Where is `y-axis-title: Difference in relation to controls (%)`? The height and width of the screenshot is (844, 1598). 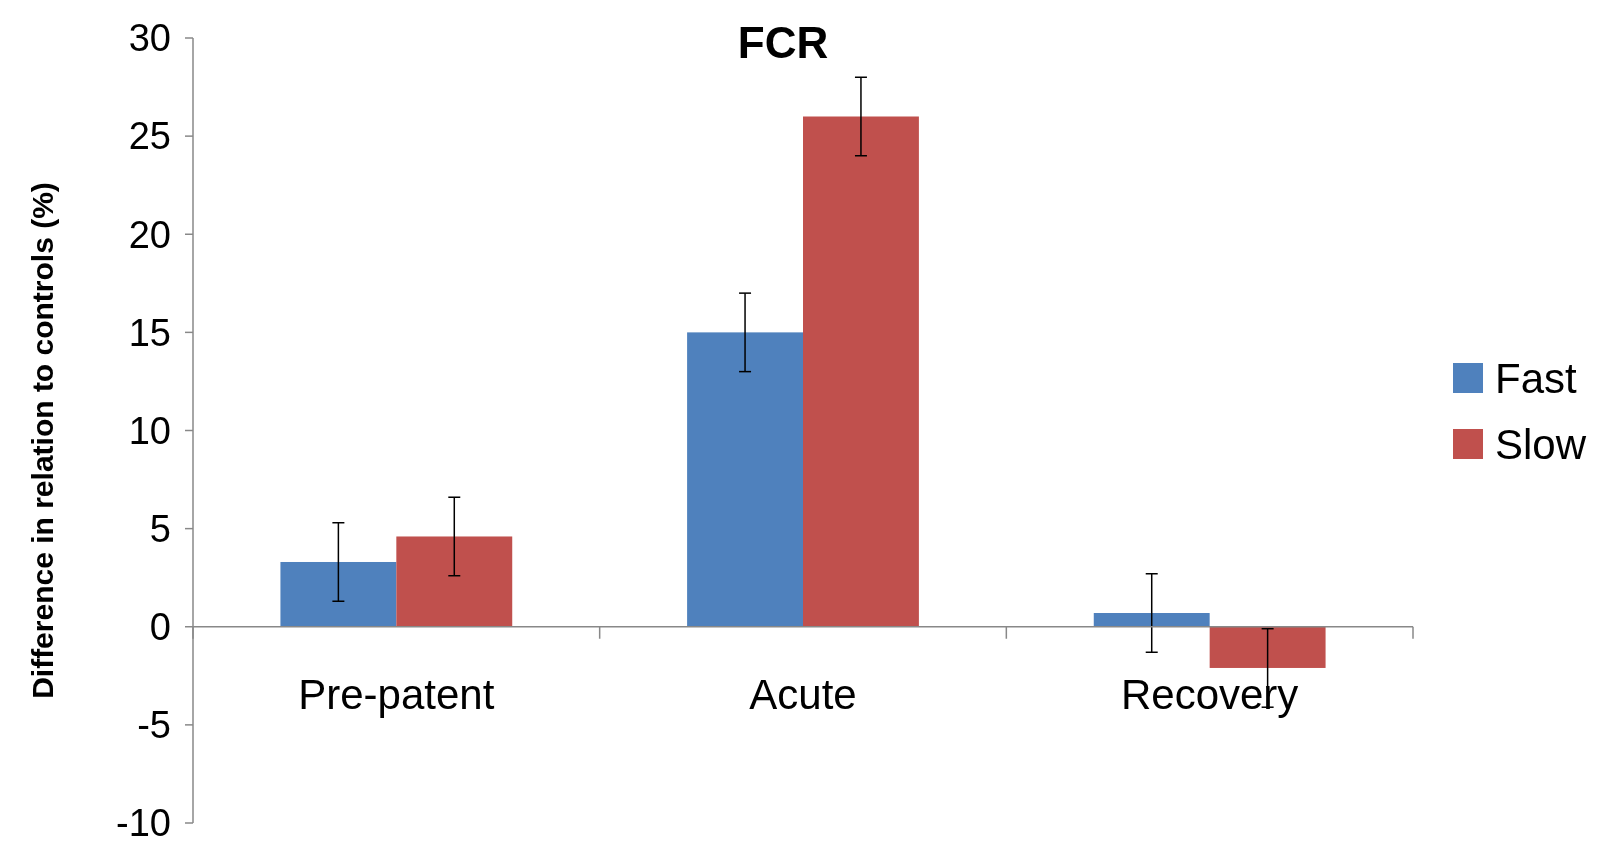
y-axis-title: Difference in relation to controls (%) is located at coordinates (42, 440).